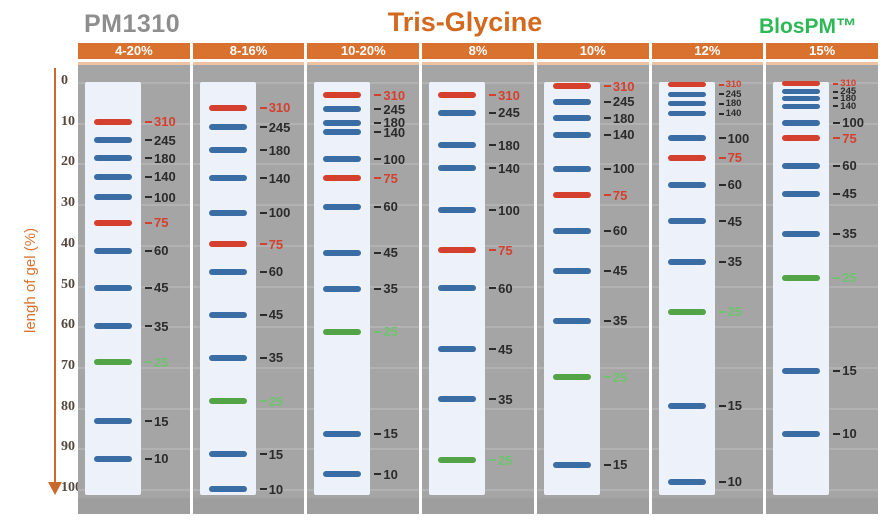 This screenshot has width=890, height=528. What do you see at coordinates (822, 278) in the screenshot?
I see `lane-15%: 15% 310 245 180 140 100 75 60 45 35 25 15 10` at bounding box center [822, 278].